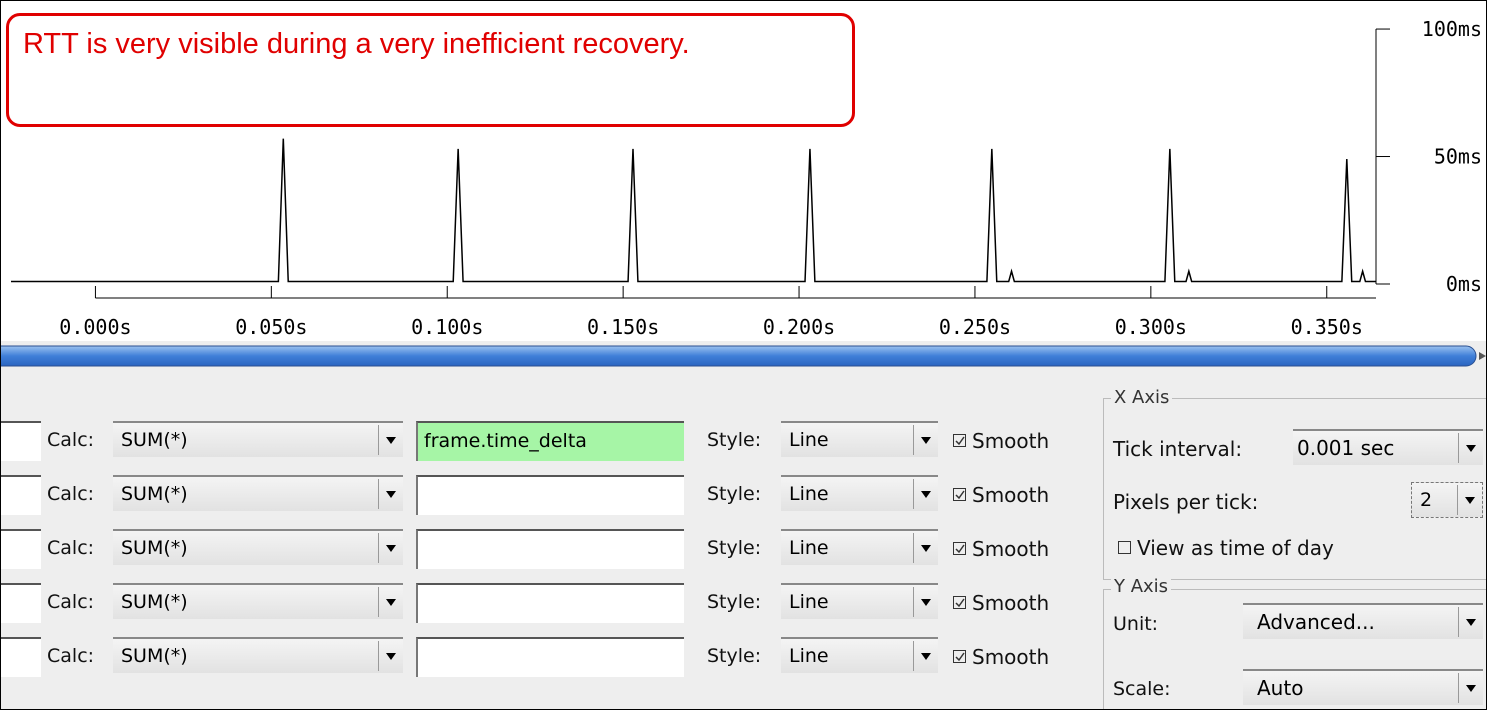 The image size is (1487, 710). I want to click on x-axis-title: X Axis, so click(1142, 397).